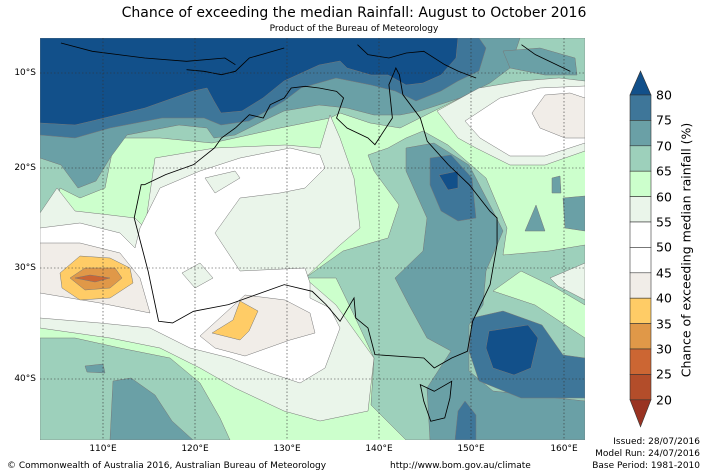 This screenshot has height=474, width=708. Describe the element at coordinates (25, 268) in the screenshot. I see `lat-label: 30°S` at that location.